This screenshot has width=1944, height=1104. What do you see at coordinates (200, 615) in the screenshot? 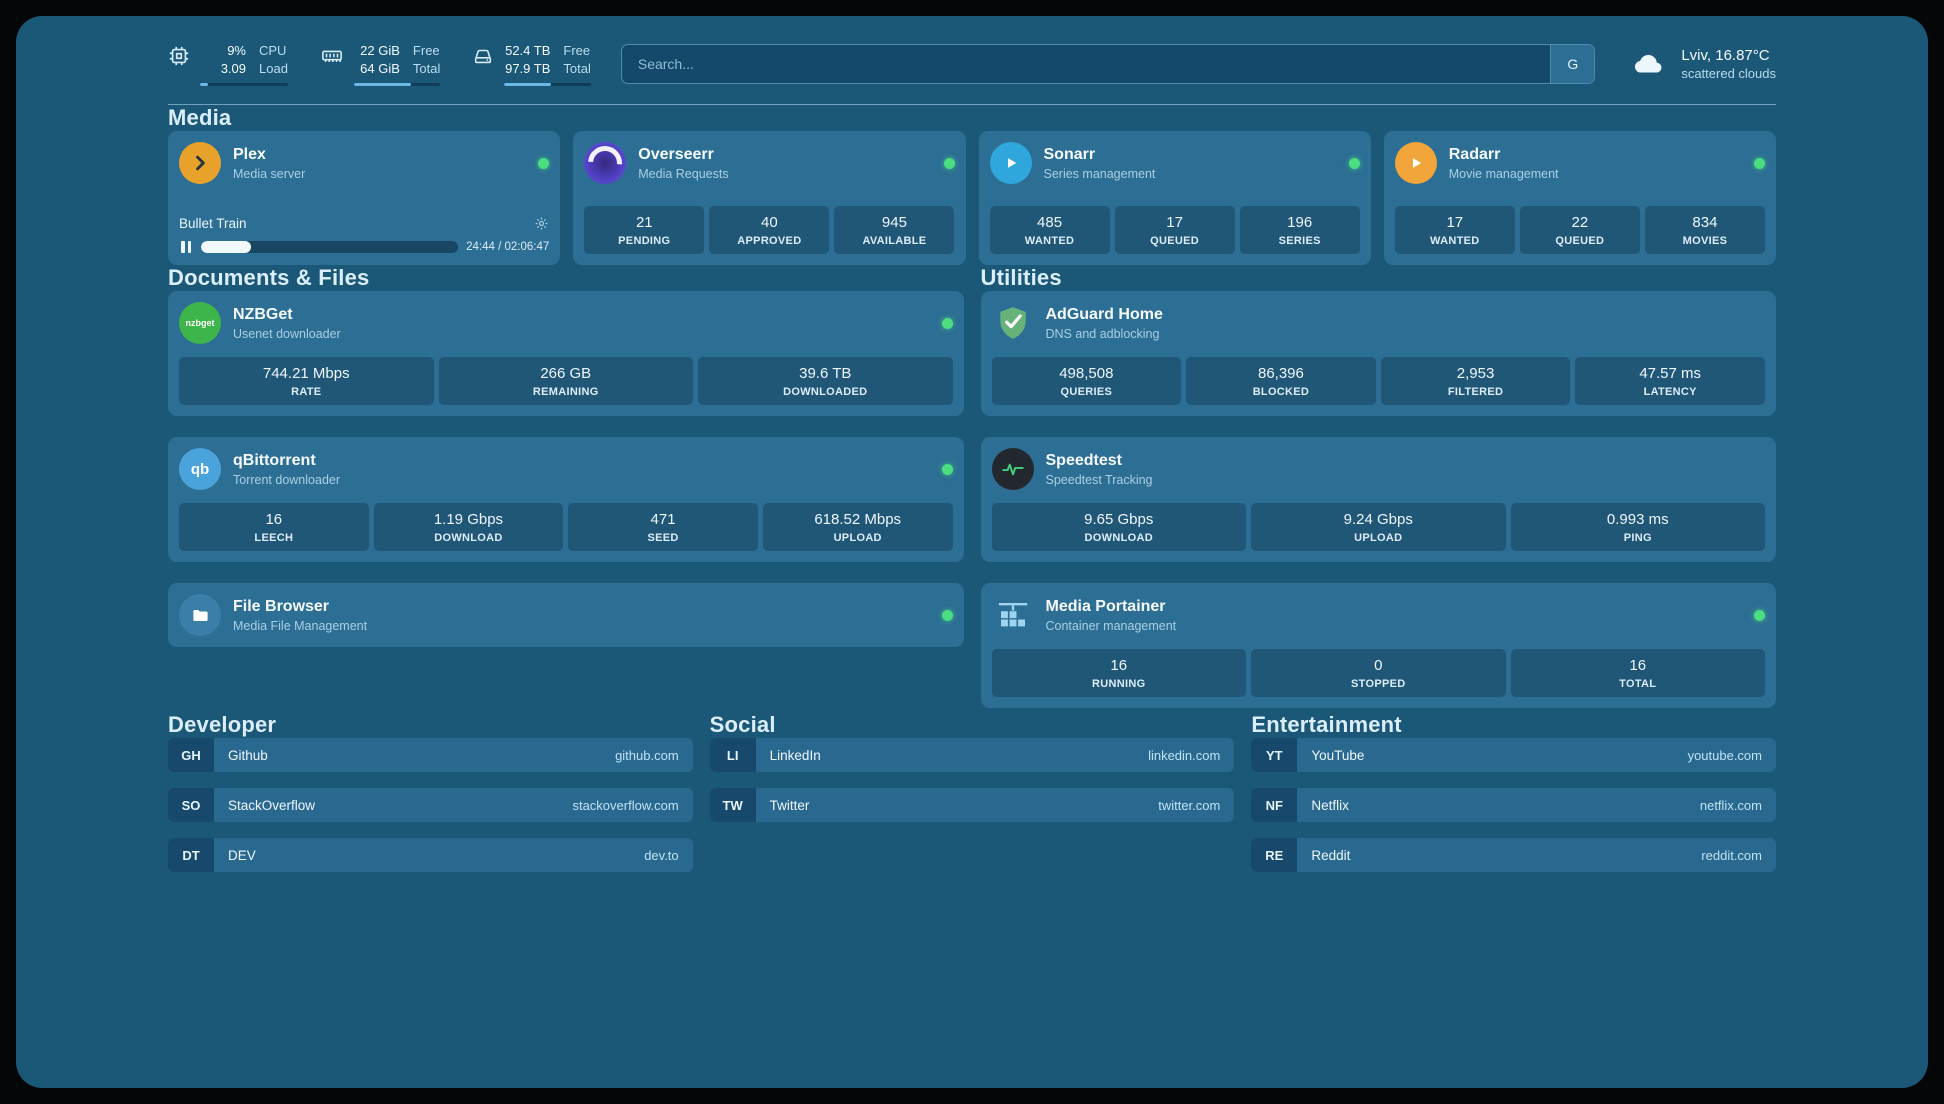
I see `filebrowser-icon` at bounding box center [200, 615].